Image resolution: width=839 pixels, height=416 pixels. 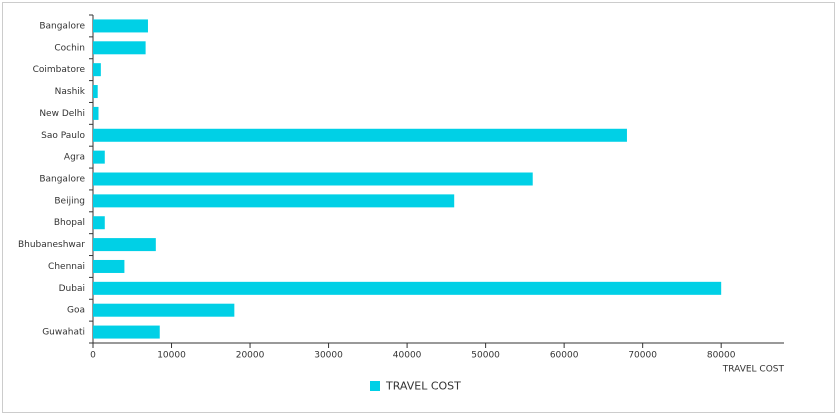 I want to click on legend-swatch, so click(x=375, y=386).